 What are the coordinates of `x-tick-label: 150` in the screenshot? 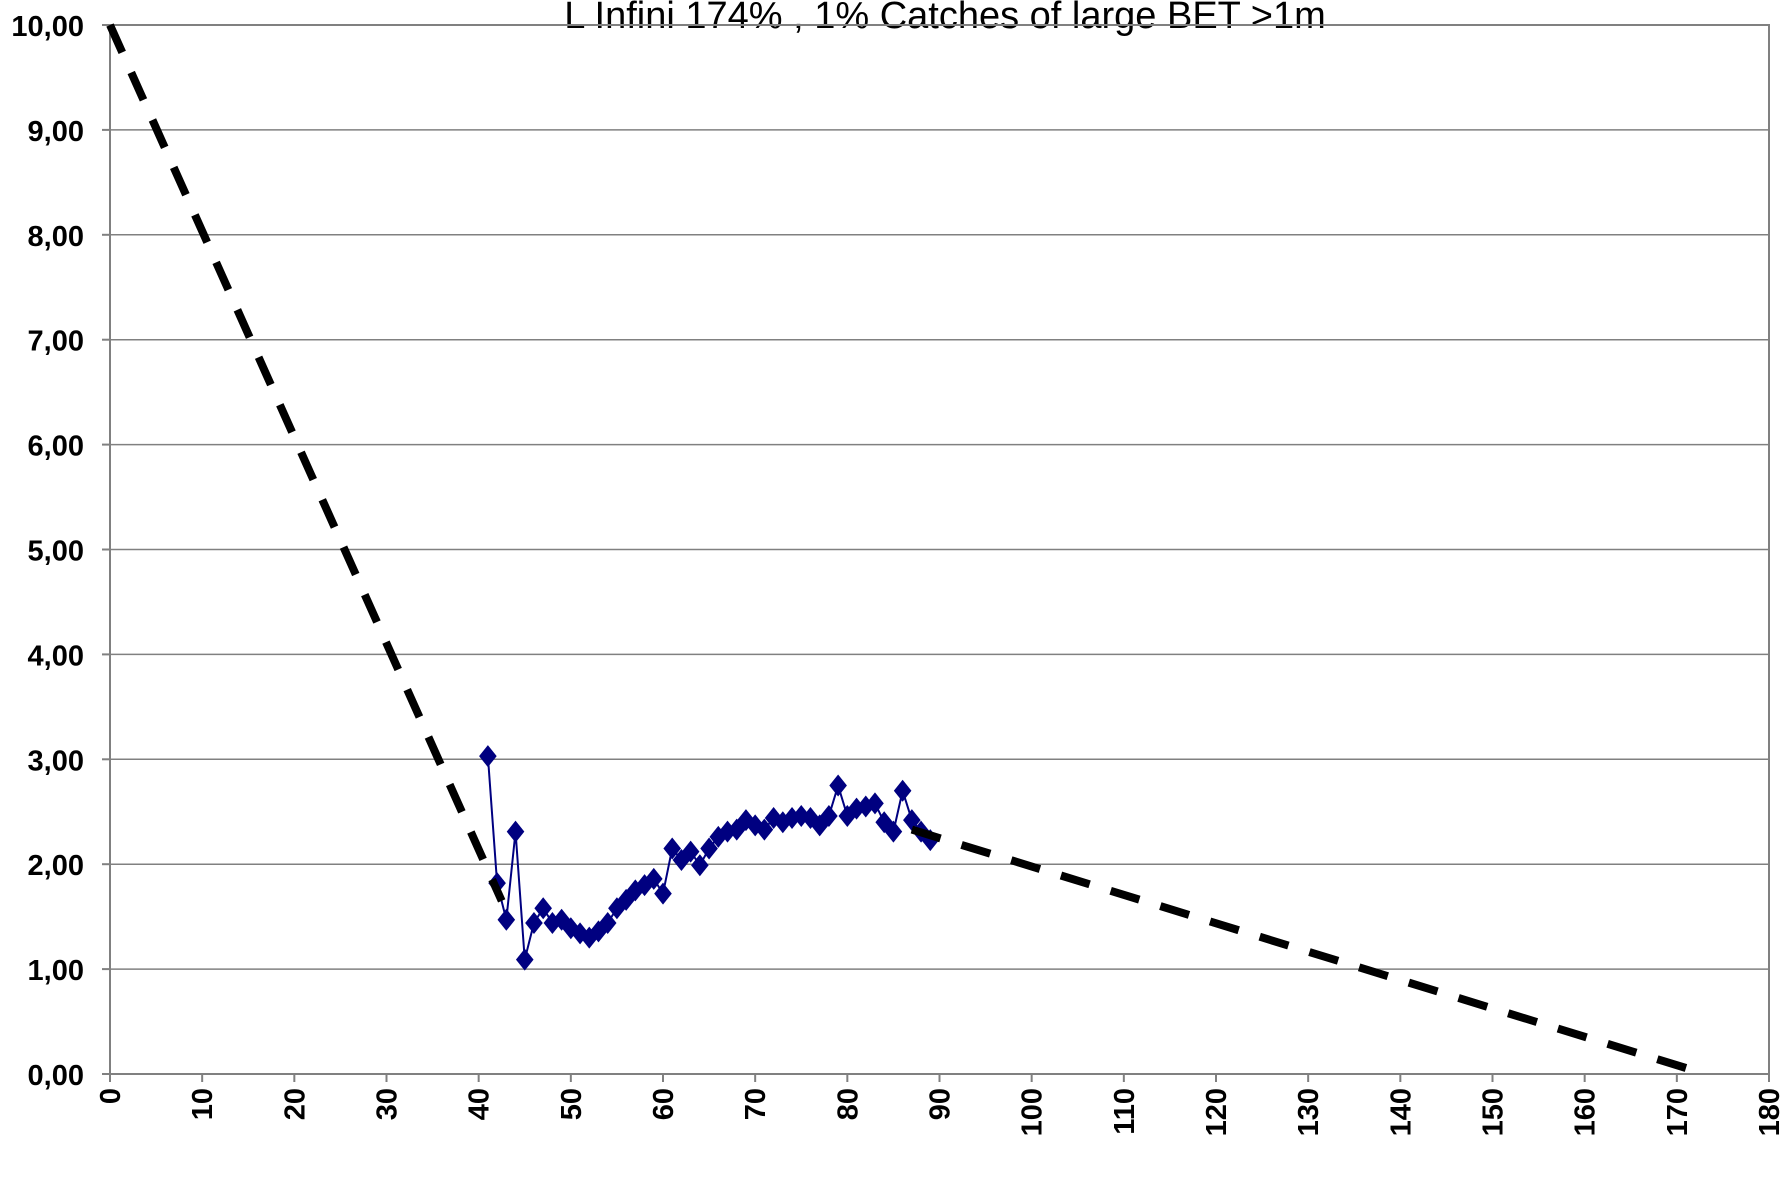 It's located at (1494, 1112).